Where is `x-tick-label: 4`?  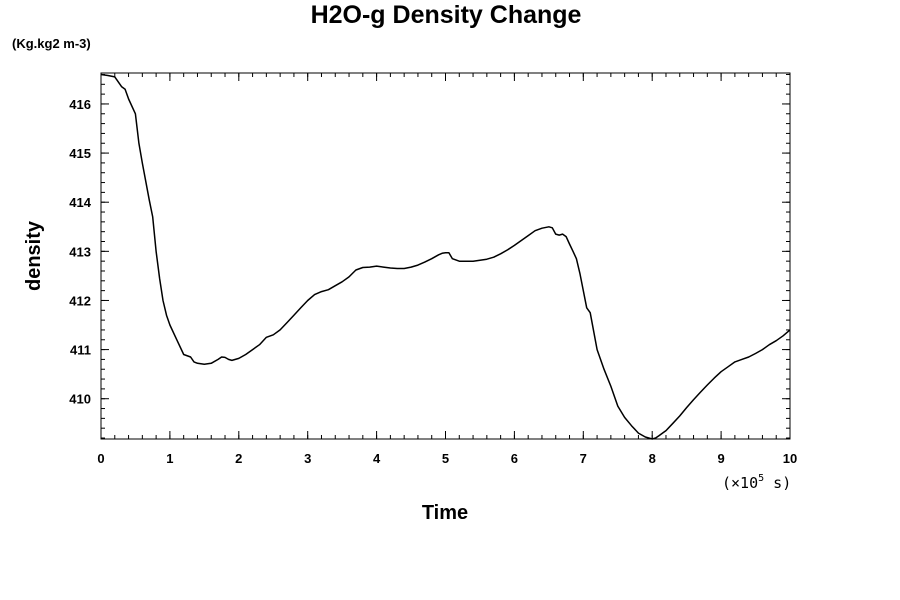 x-tick-label: 4 is located at coordinates (377, 458).